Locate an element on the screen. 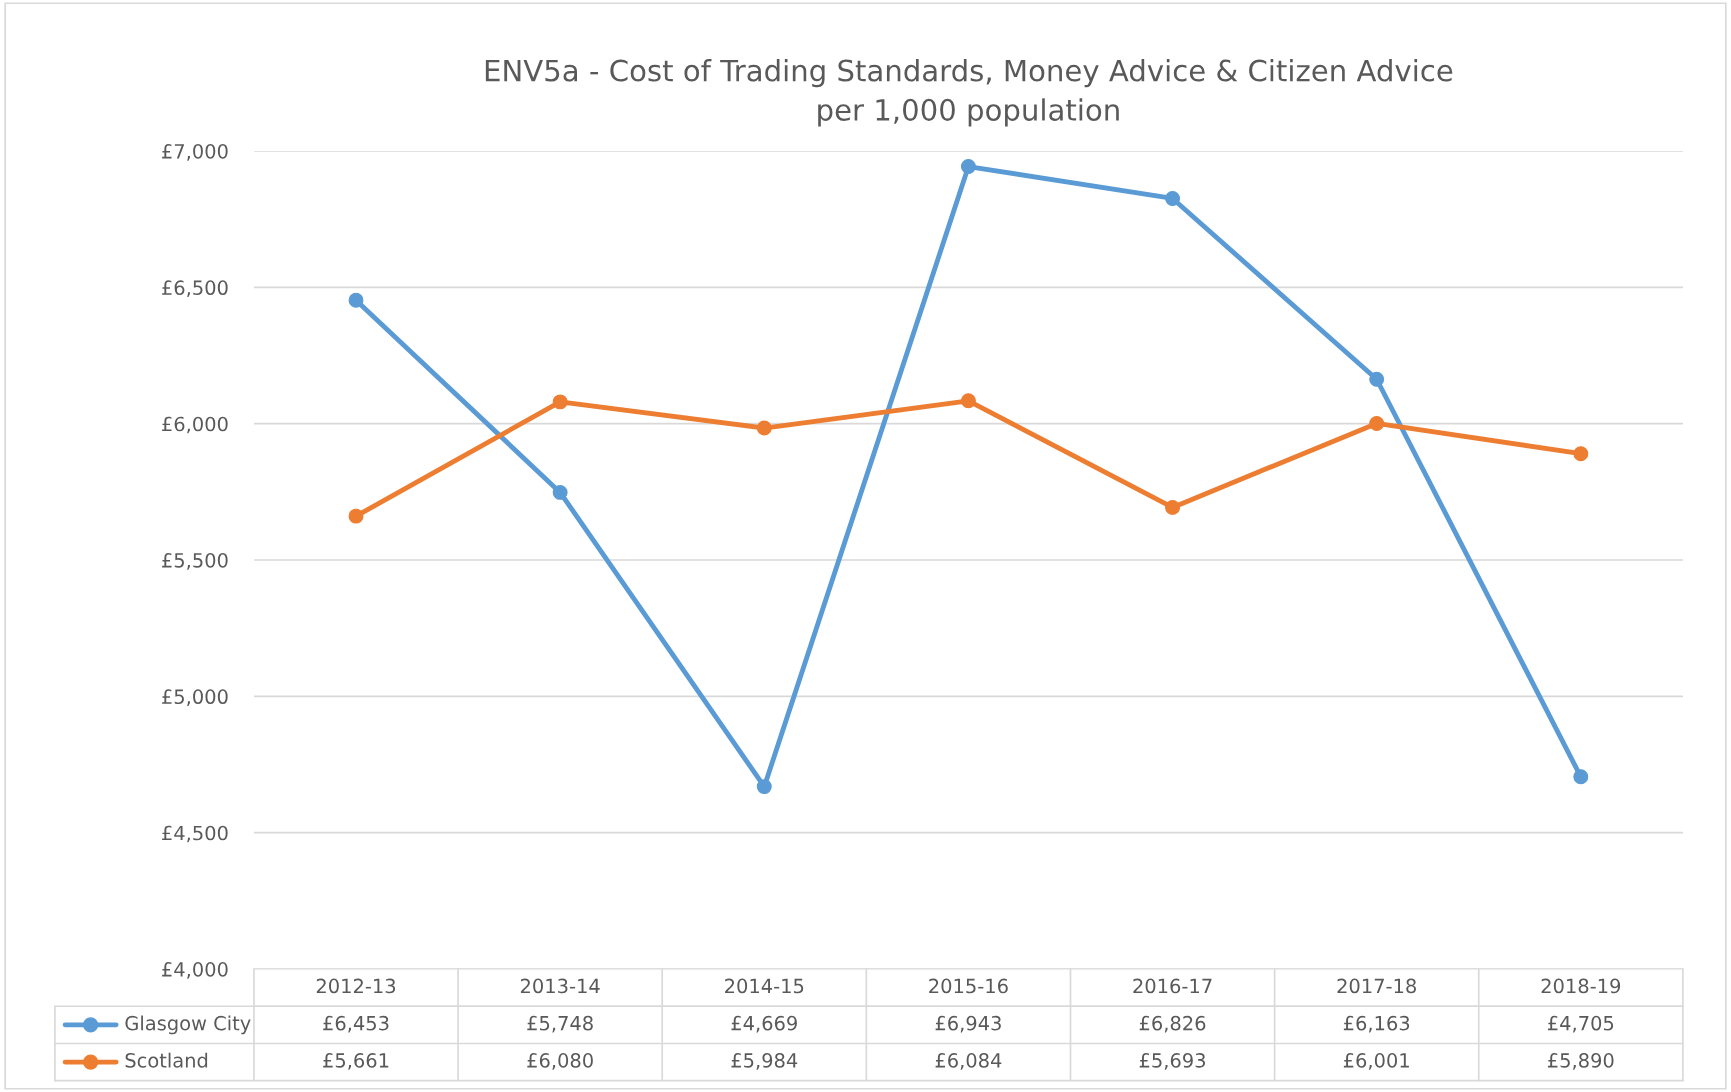  y-tick-label: £5,500 is located at coordinates (195, 561).